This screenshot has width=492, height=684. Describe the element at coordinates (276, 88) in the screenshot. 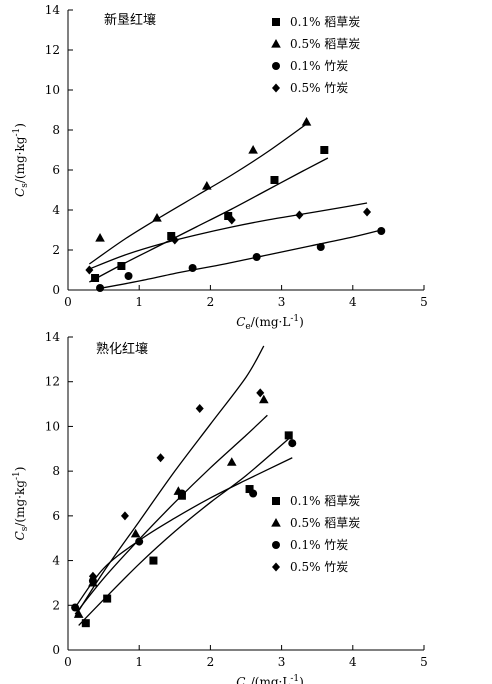

I see `legend-marker-diamond` at that location.